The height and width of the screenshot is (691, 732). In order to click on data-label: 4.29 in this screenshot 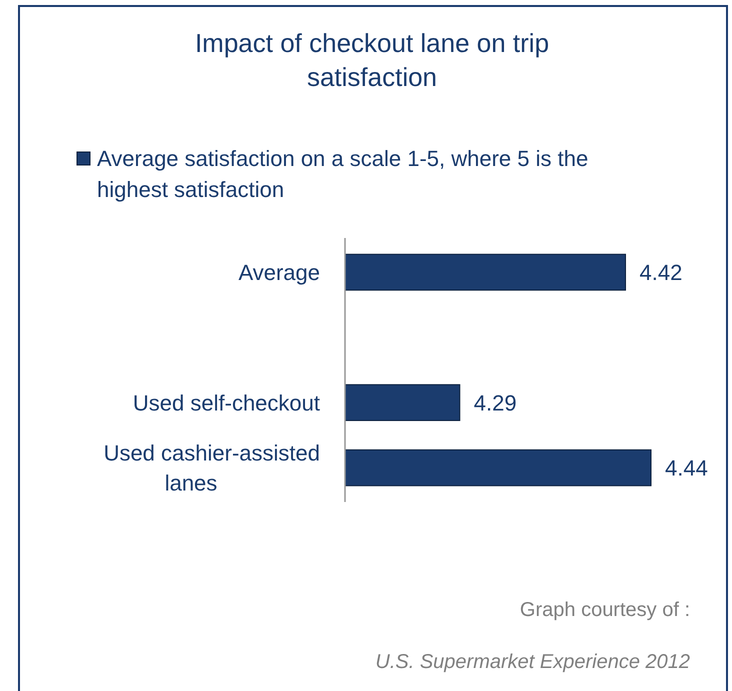, I will do `click(495, 403)`.